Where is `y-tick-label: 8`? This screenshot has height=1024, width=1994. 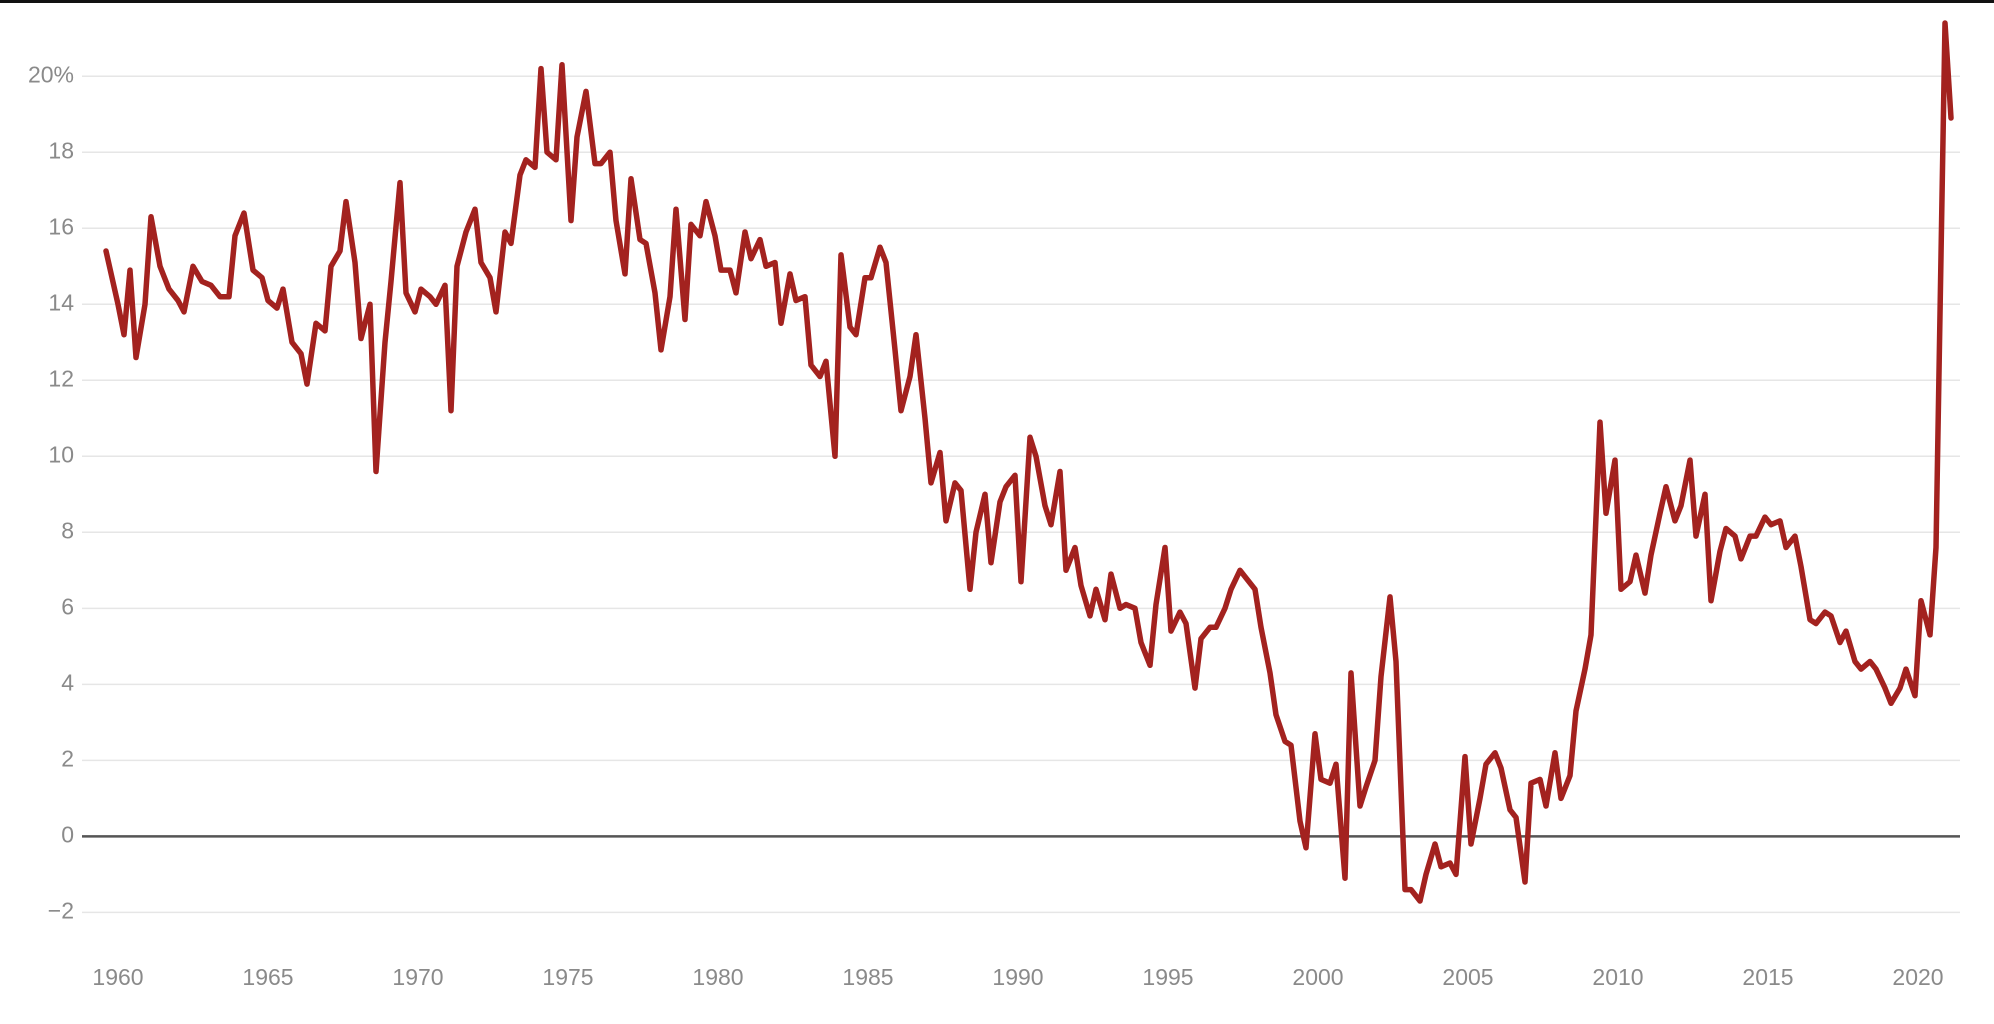 y-tick-label: 8 is located at coordinates (67, 530).